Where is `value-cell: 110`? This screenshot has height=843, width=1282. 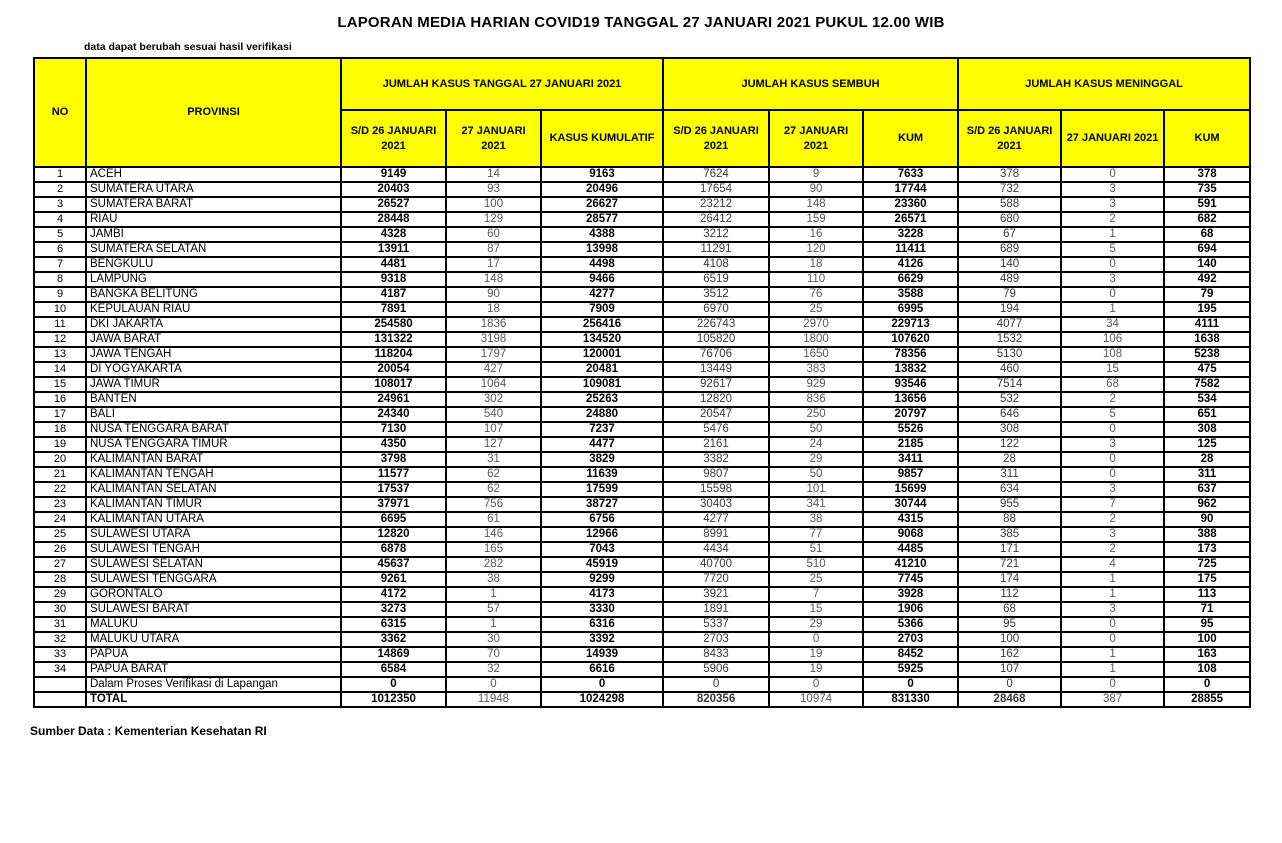 value-cell: 110 is located at coordinates (816, 279).